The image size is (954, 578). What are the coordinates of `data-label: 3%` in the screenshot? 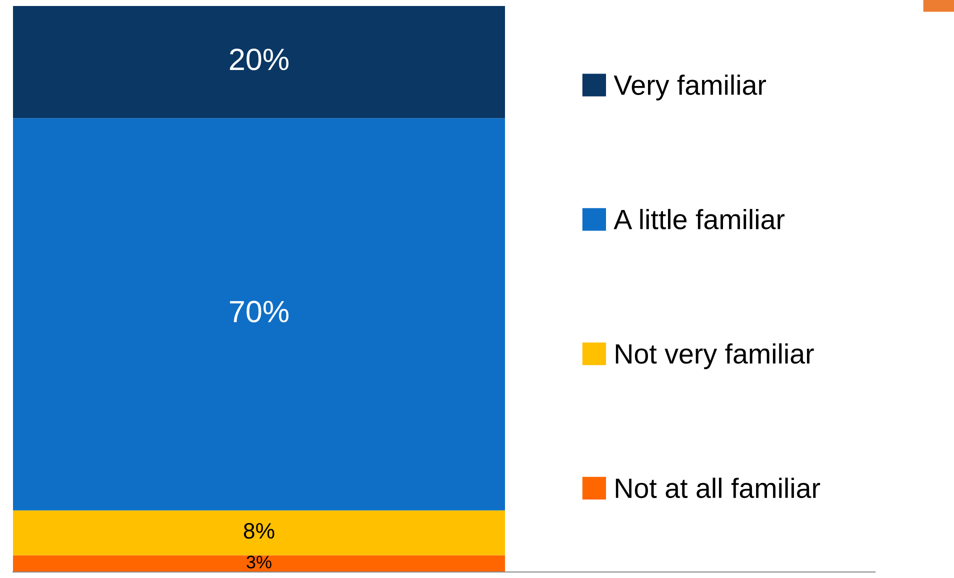 It's located at (259, 562).